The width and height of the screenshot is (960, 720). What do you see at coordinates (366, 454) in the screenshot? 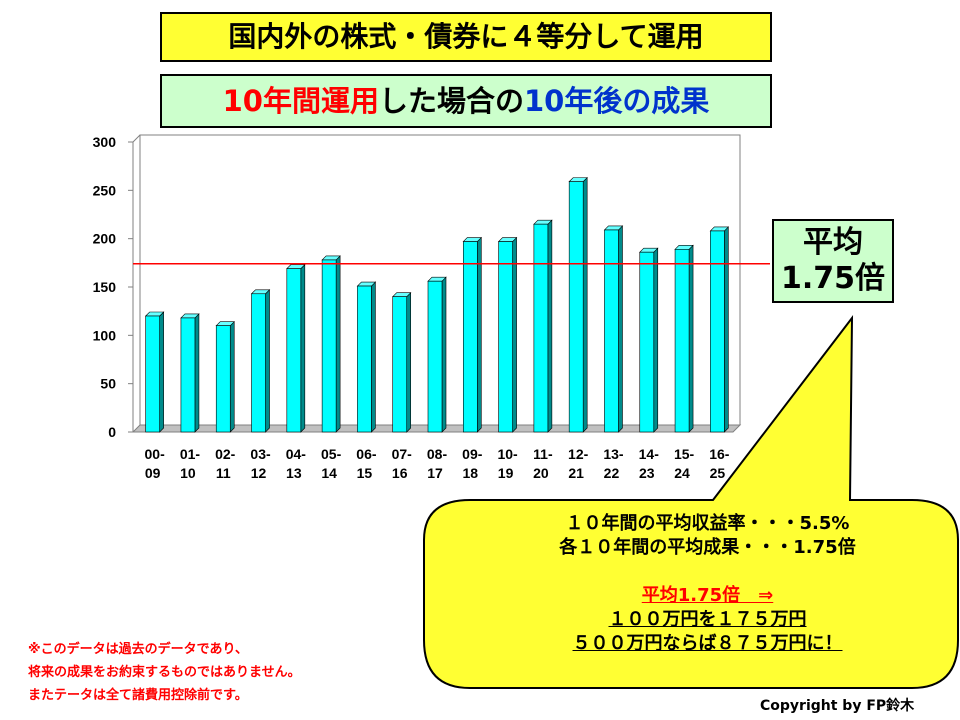
I see `x-tick-label: 06-` at bounding box center [366, 454].